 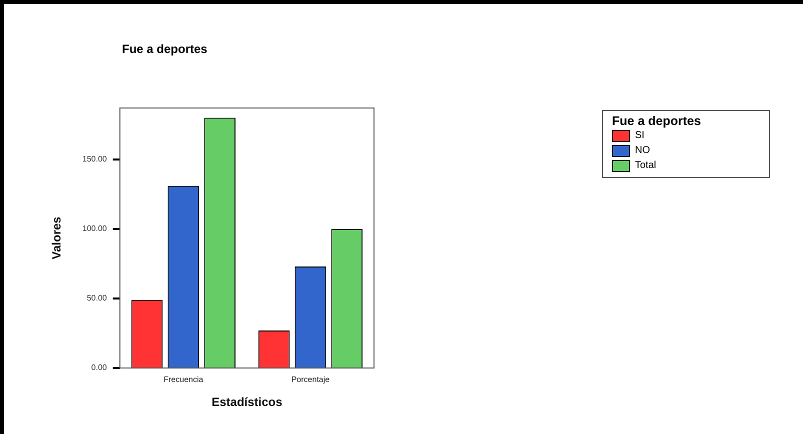 I want to click on chart-title: Fue a deportes, so click(x=165, y=49).